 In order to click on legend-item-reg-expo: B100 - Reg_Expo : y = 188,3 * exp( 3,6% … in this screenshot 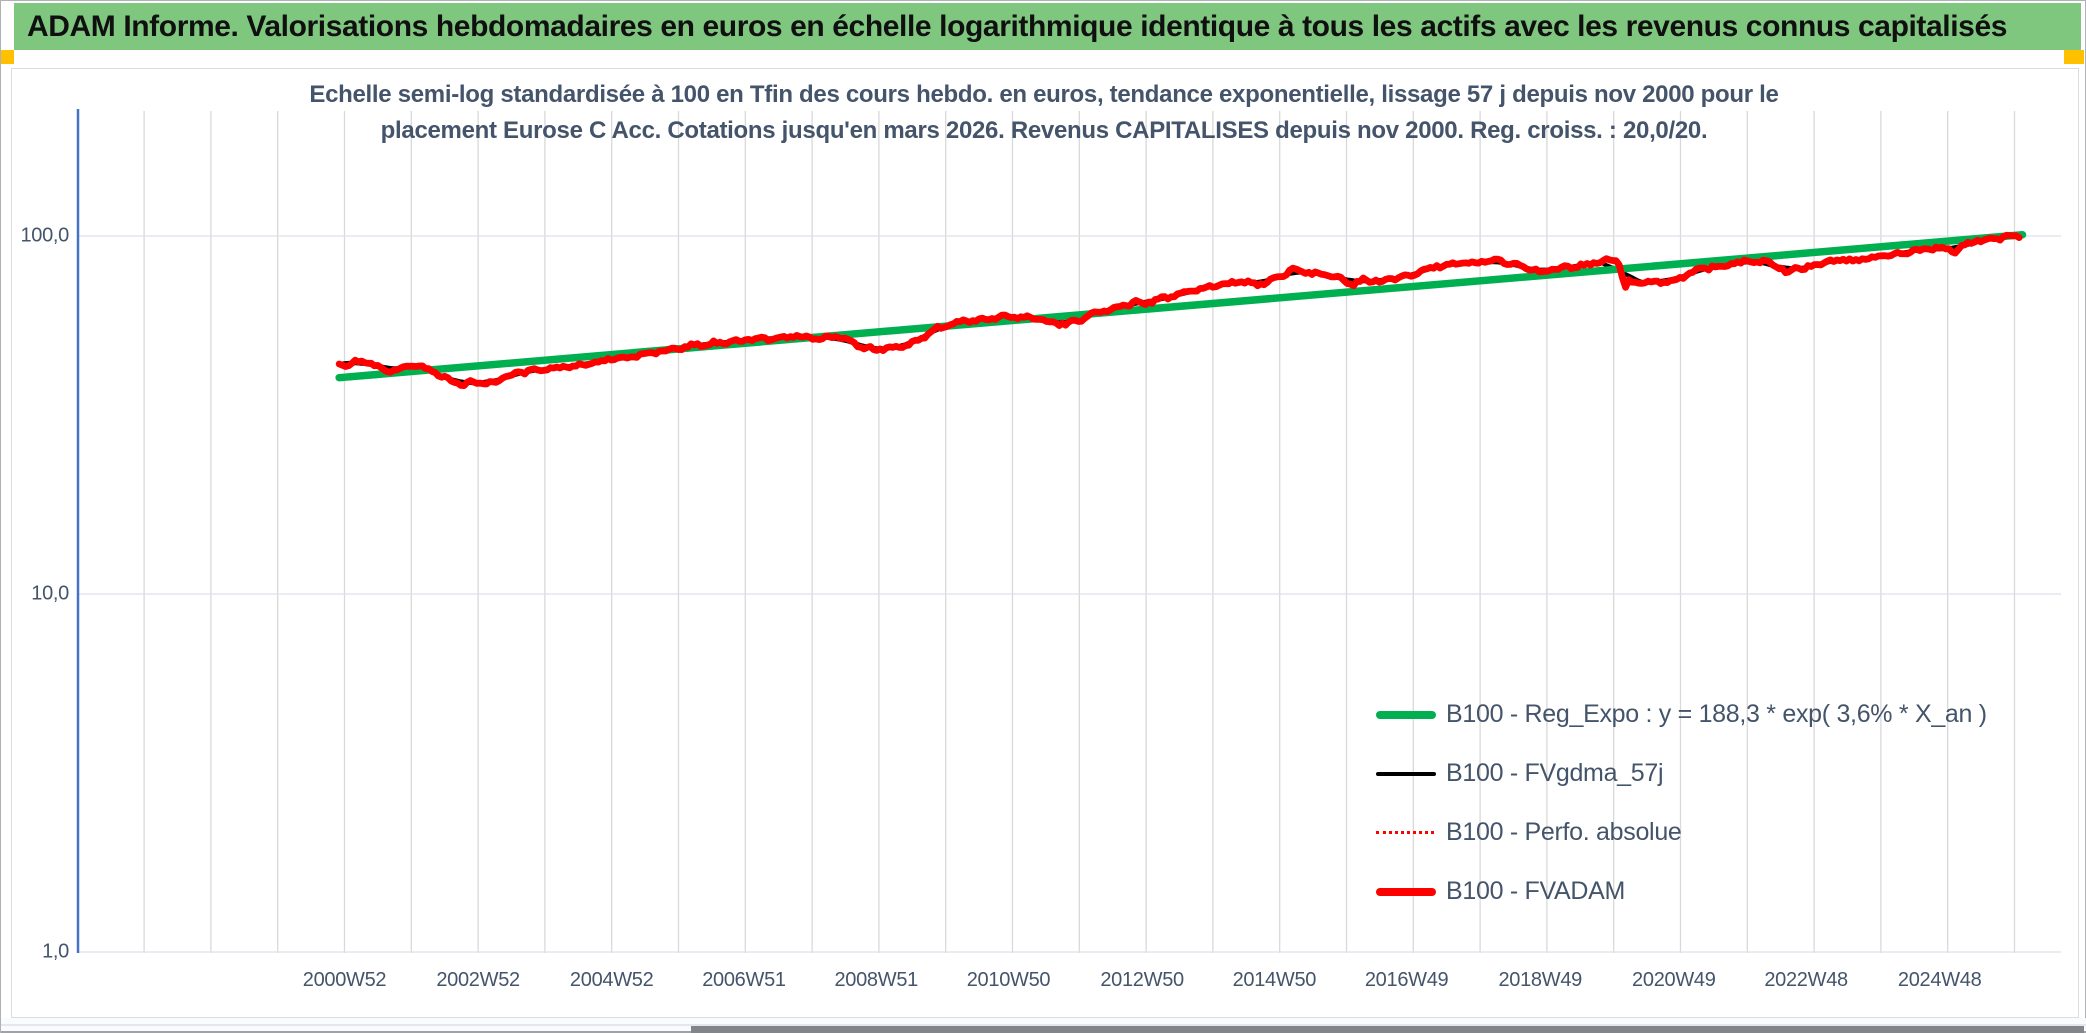, I will do `click(1681, 714)`.